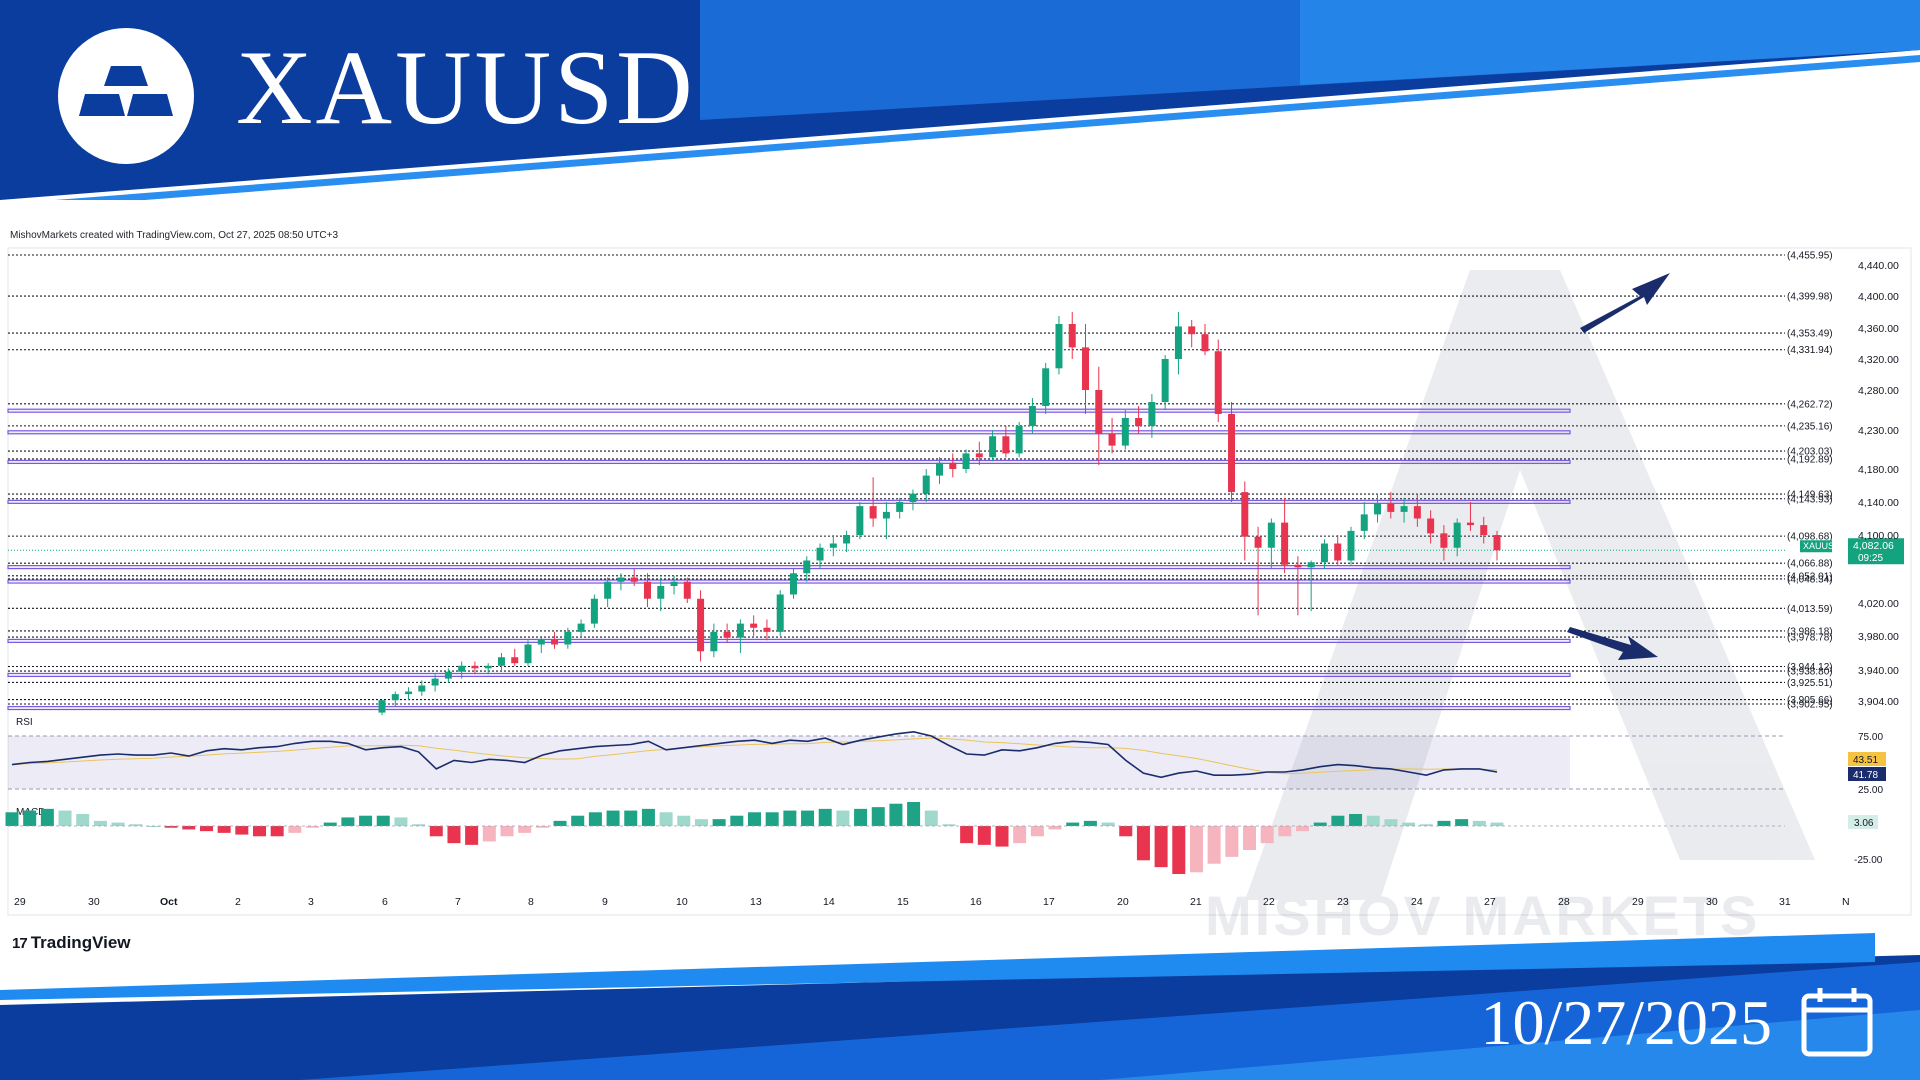  I want to click on level-label-0: (4,455.95), so click(1810, 256).